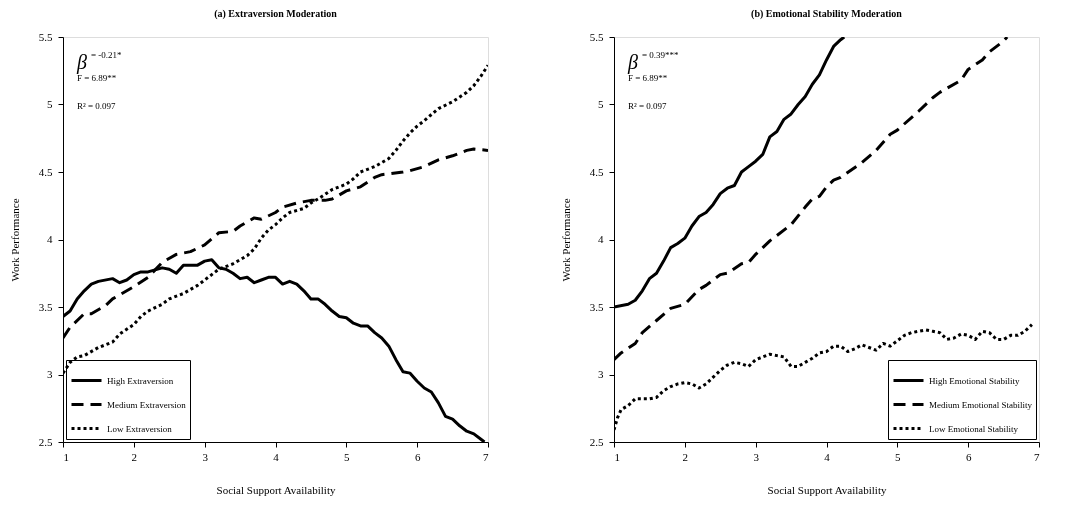 The width and height of the screenshot is (1075, 519). I want to click on chart-title: (a) Extraversion Moderation, so click(276, 14).